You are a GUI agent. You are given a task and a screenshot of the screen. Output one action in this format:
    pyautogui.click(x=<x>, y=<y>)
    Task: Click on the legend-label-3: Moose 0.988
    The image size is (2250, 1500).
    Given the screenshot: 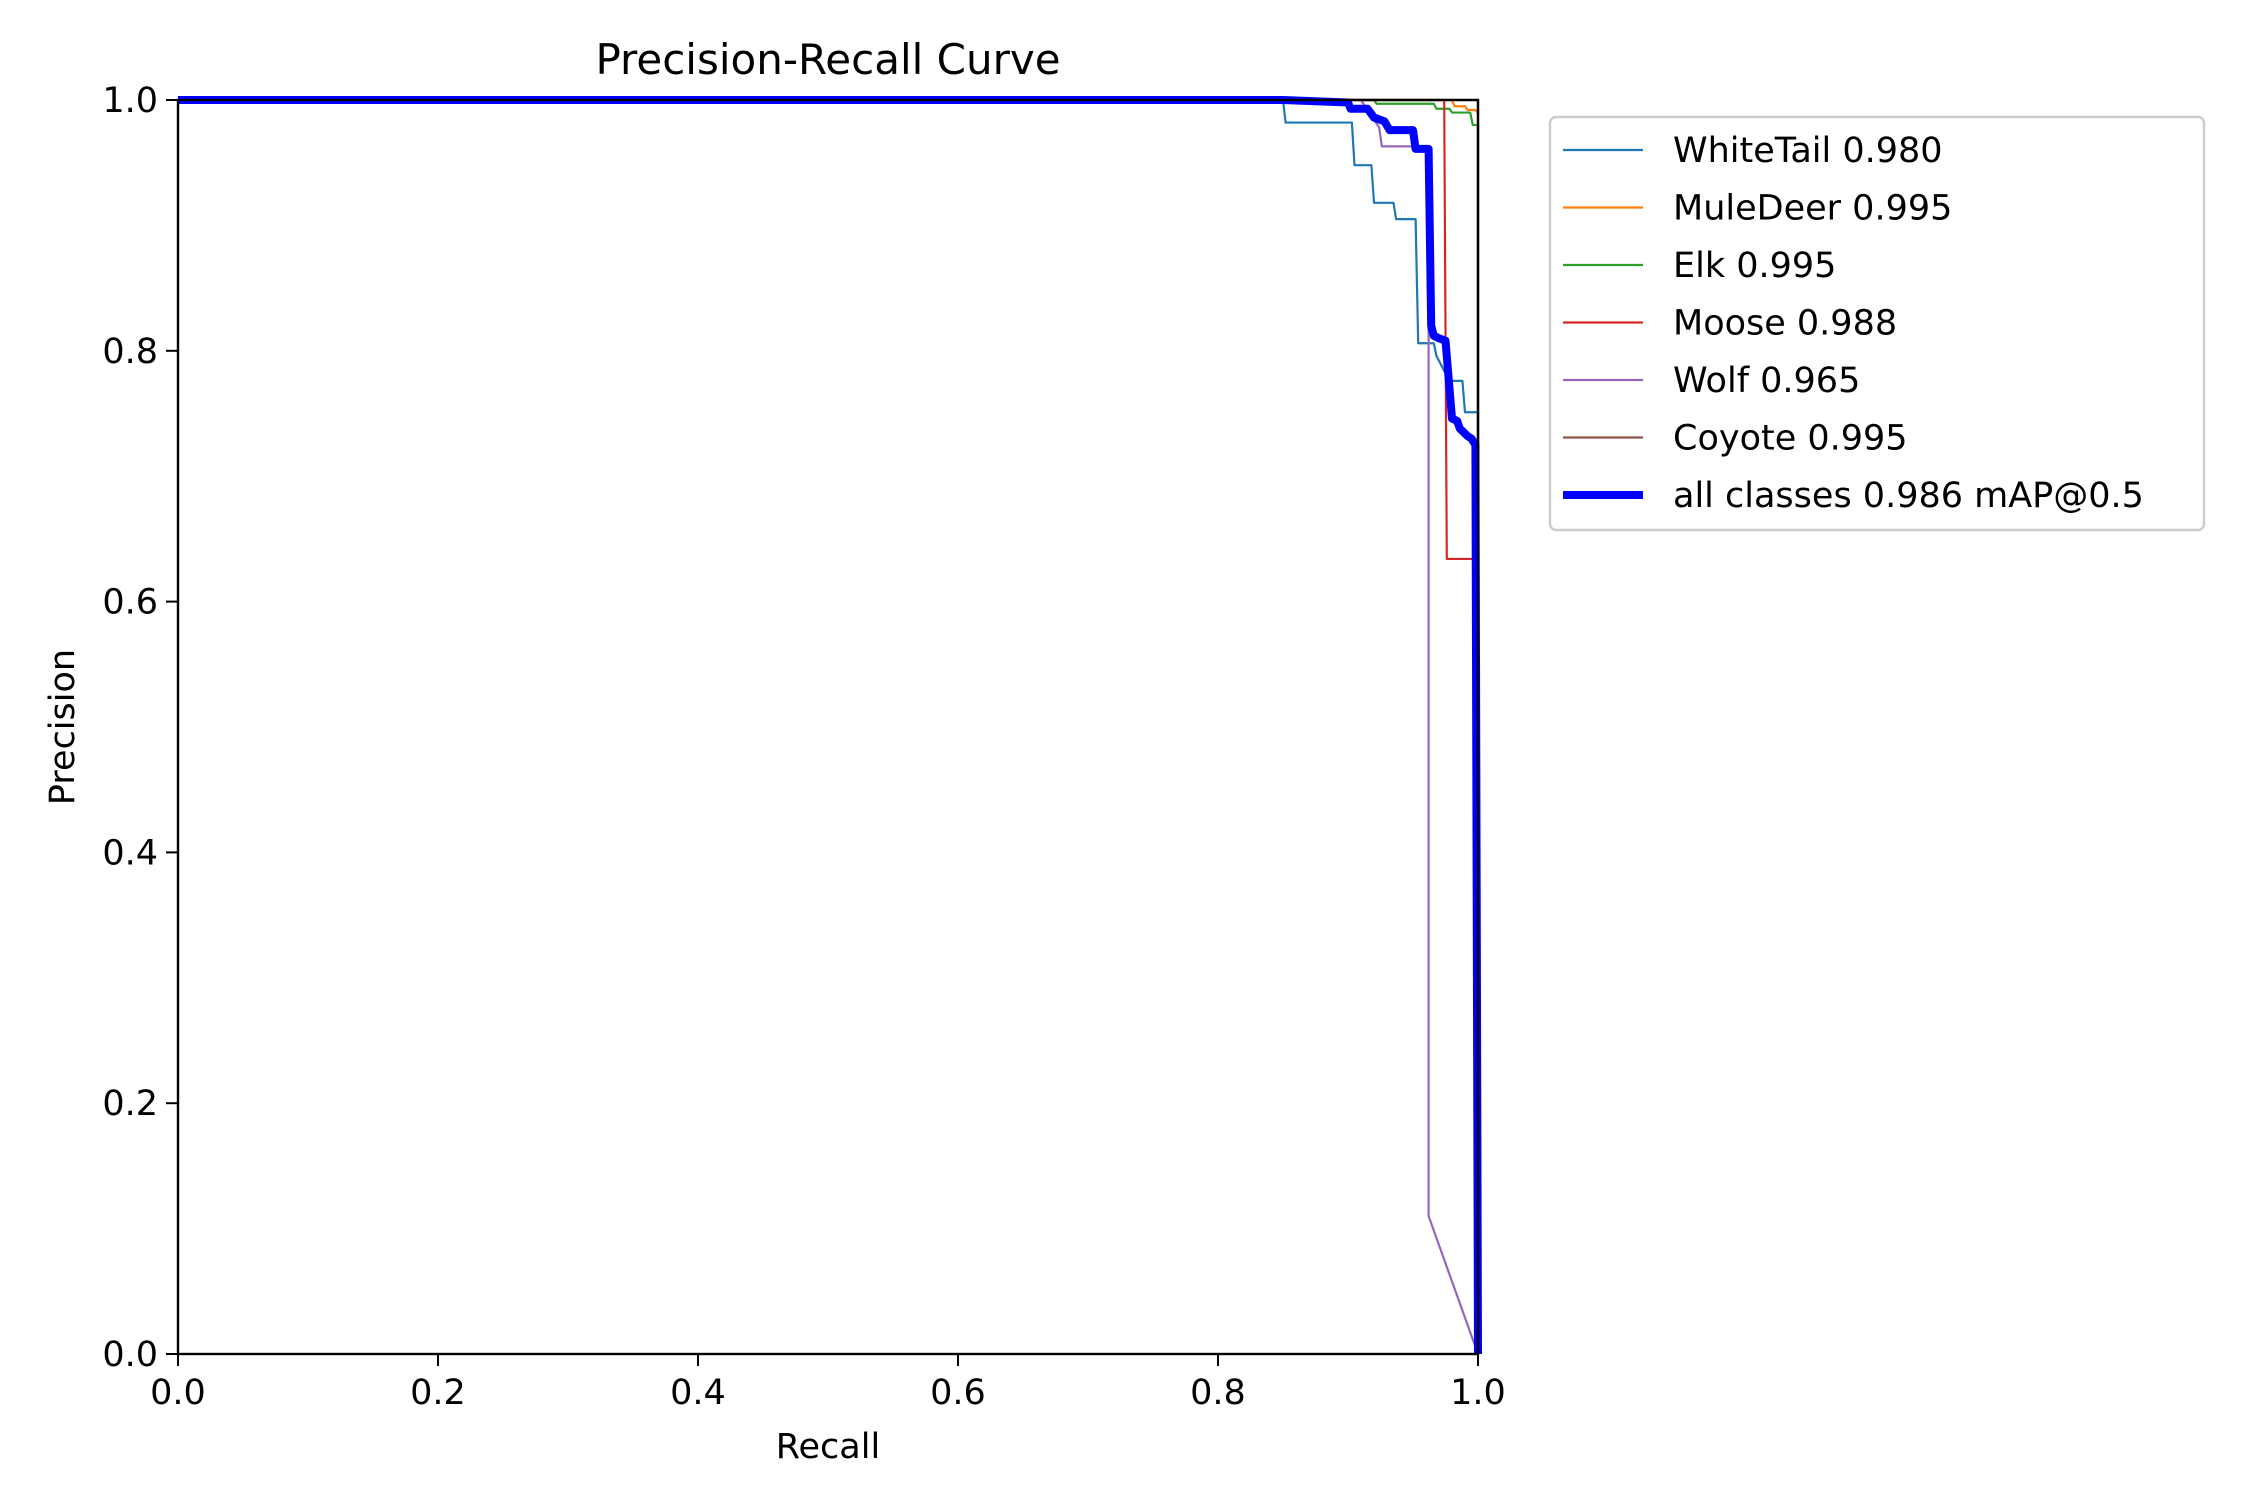 What is the action you would take?
    pyautogui.click(x=1785, y=324)
    